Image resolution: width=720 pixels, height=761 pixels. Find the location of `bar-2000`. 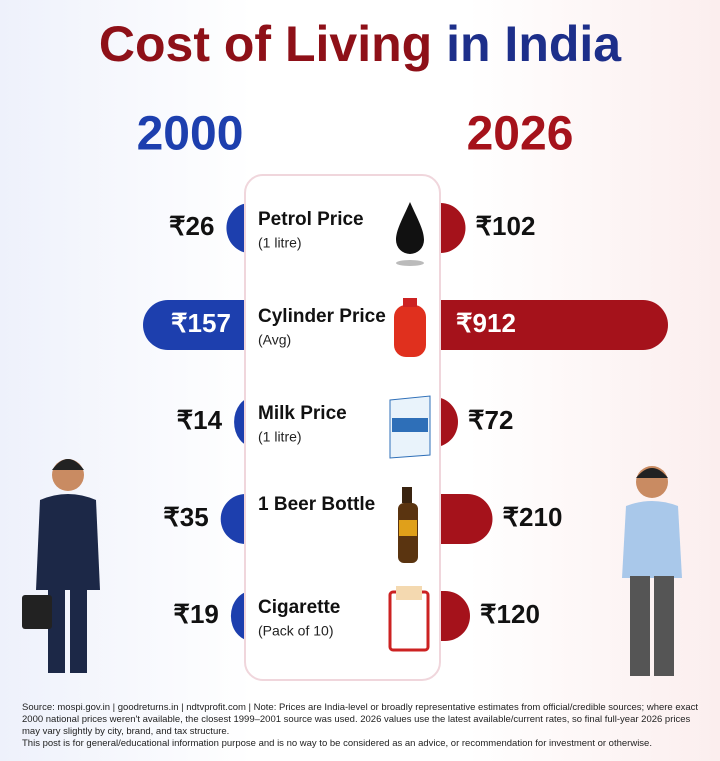

bar-2000 is located at coordinates (208, 325).